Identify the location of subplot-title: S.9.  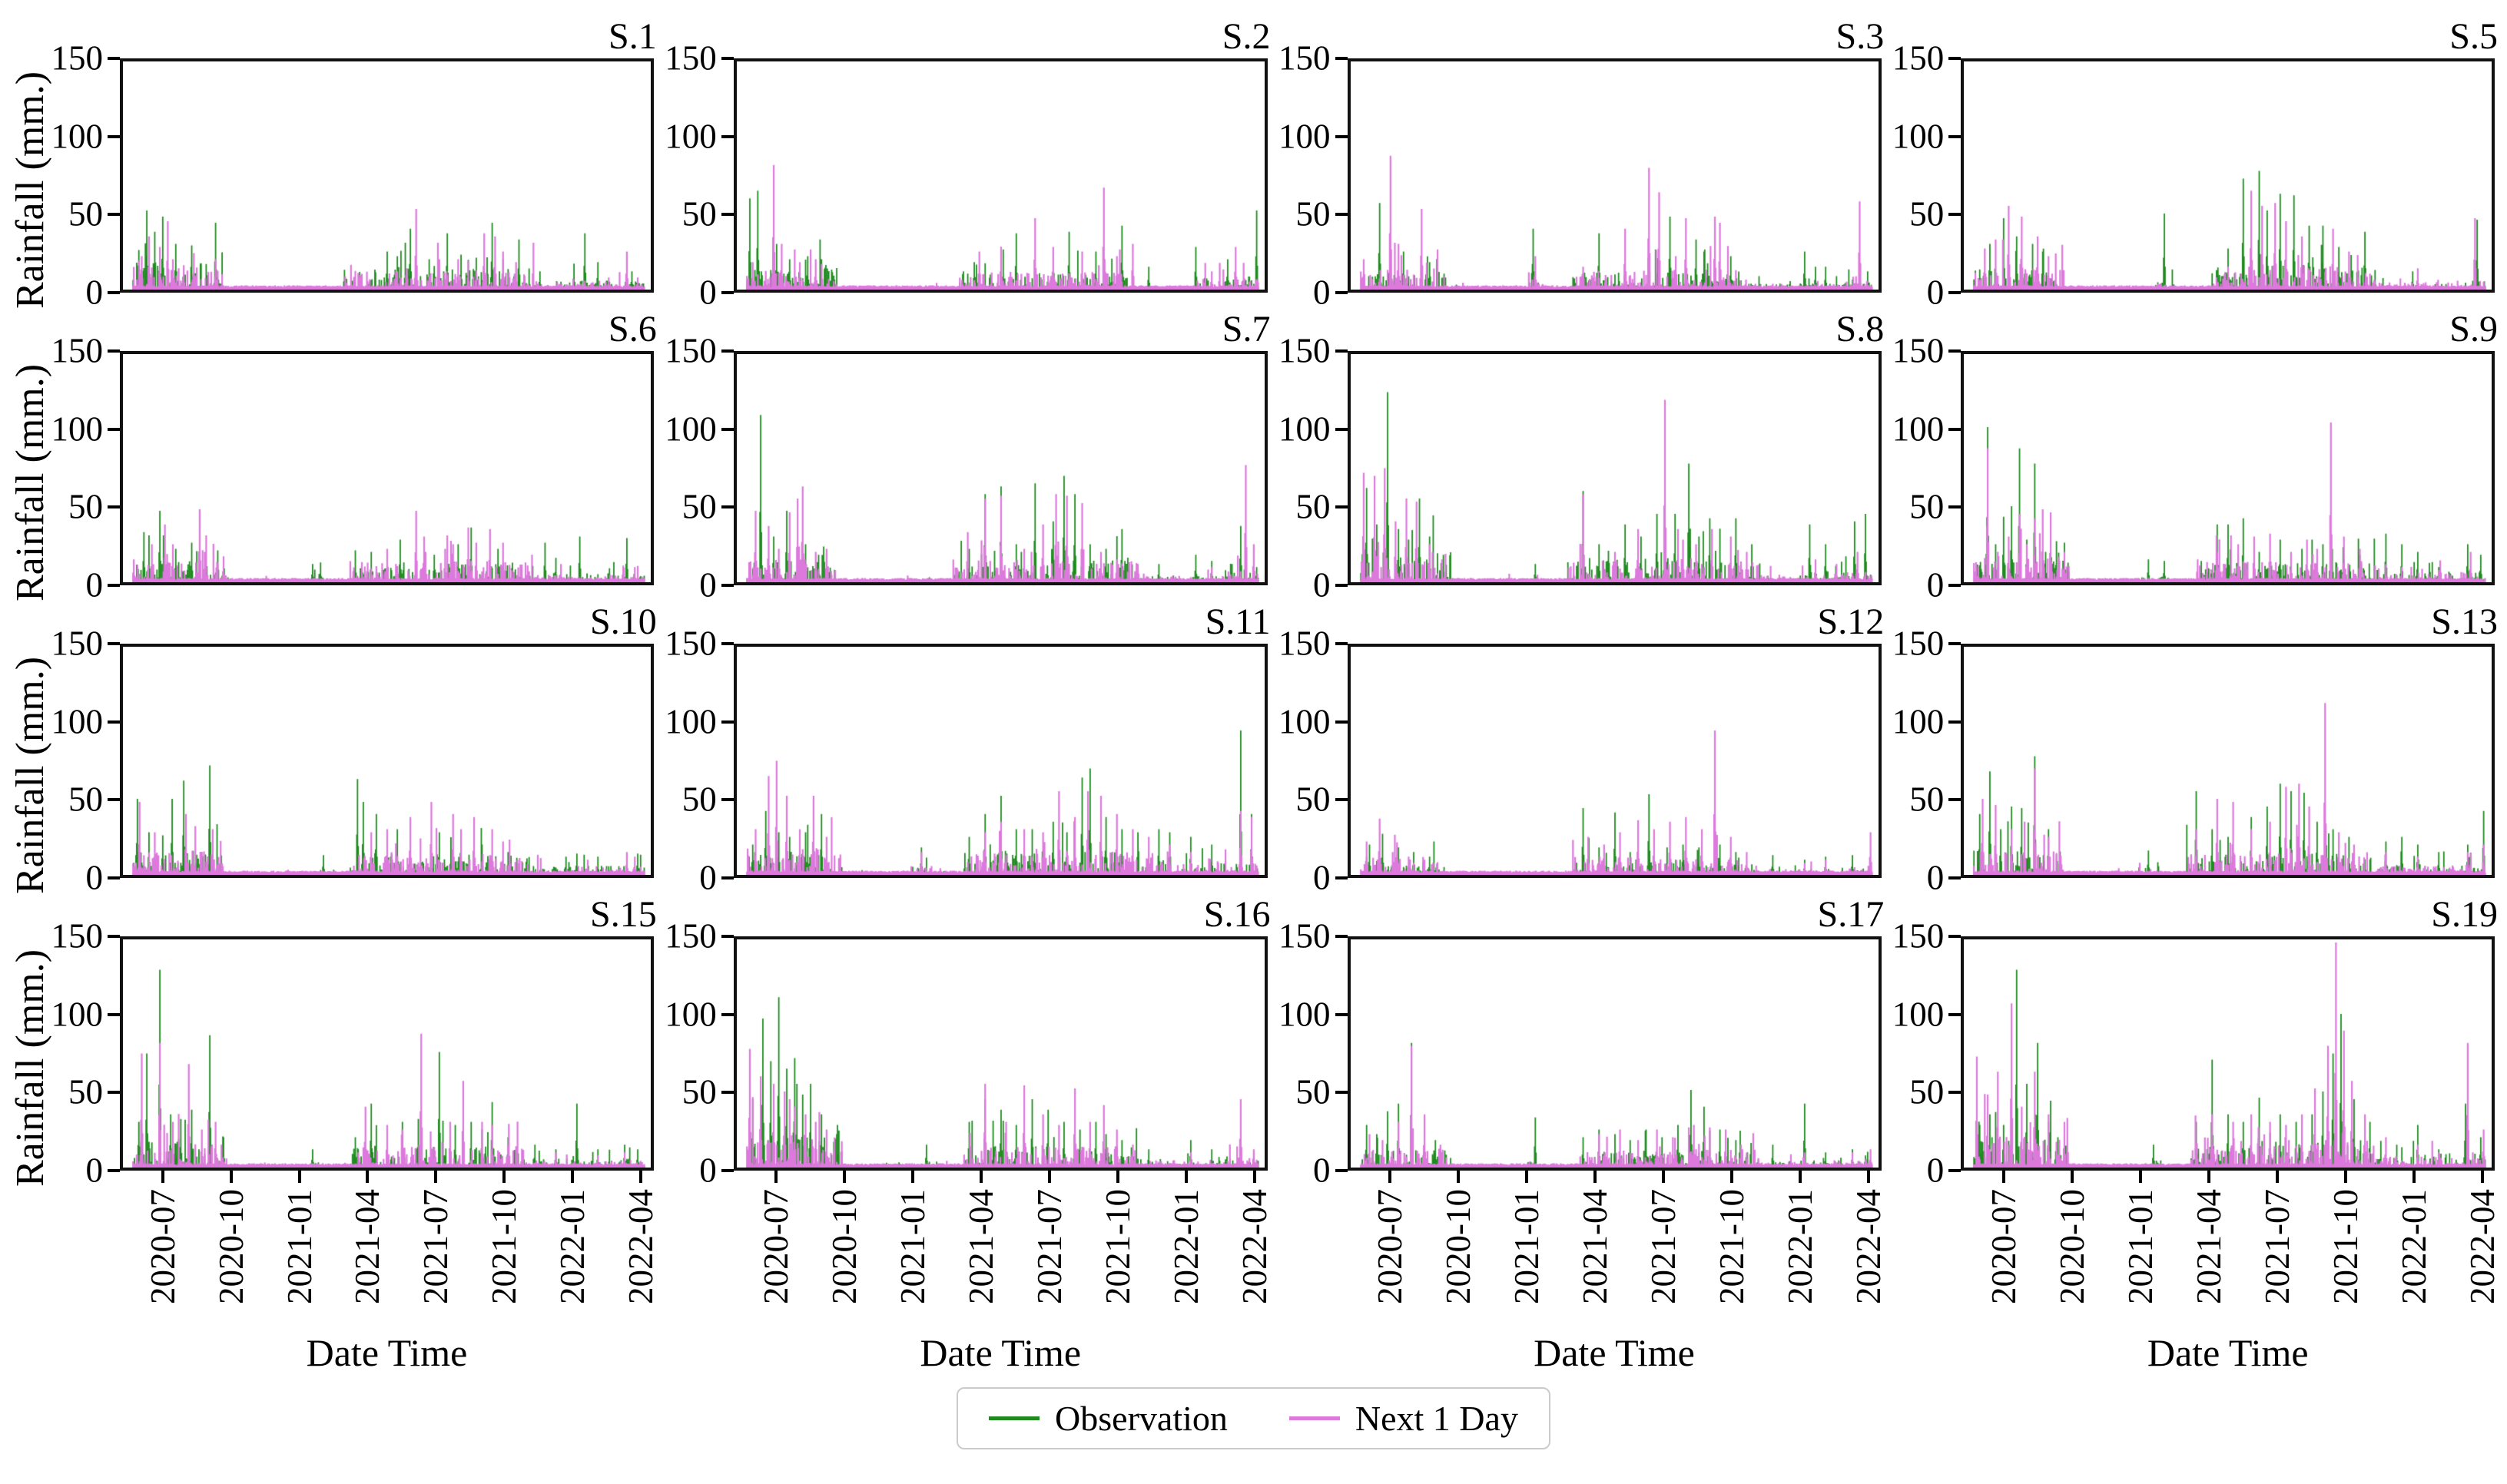
(2473, 329).